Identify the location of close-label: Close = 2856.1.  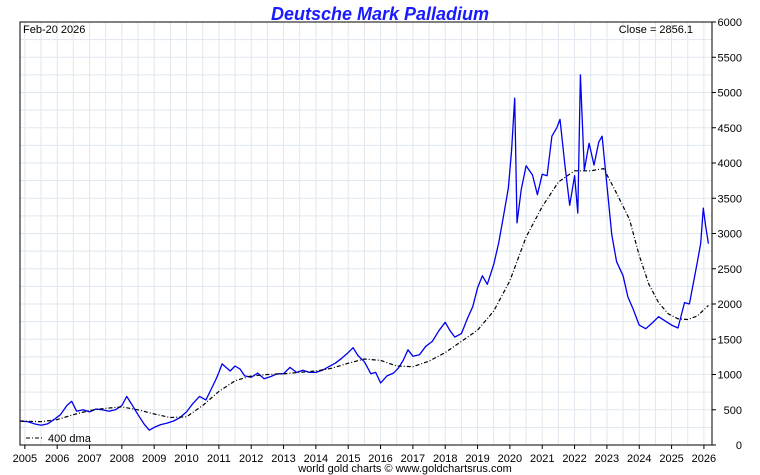
(656, 30).